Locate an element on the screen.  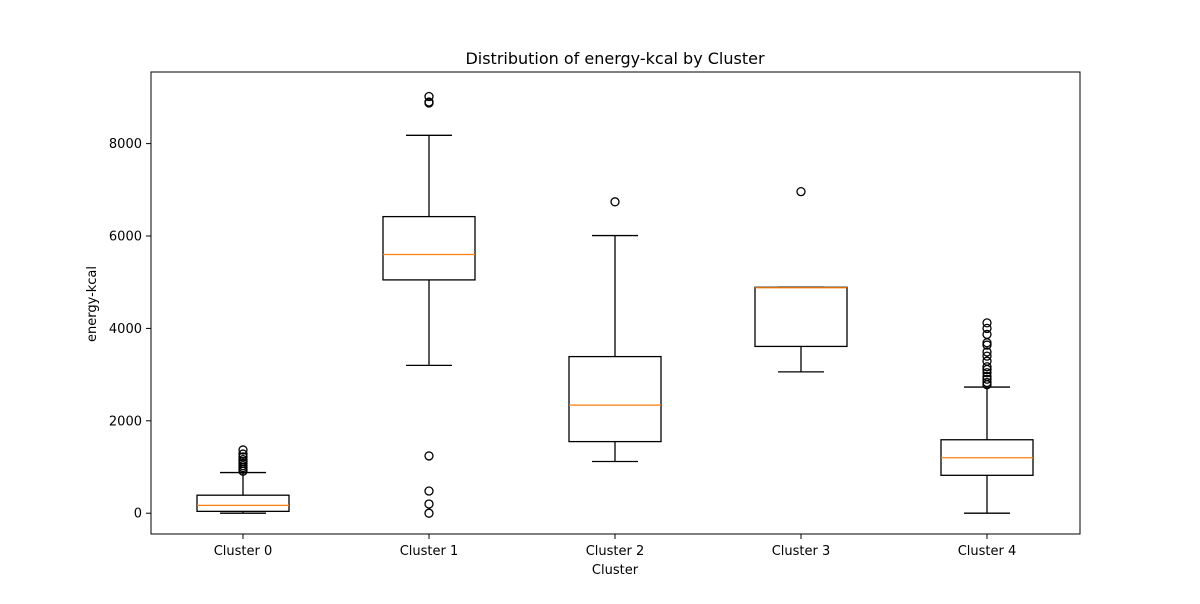
y-tick-label: 2000 is located at coordinates (125, 421).